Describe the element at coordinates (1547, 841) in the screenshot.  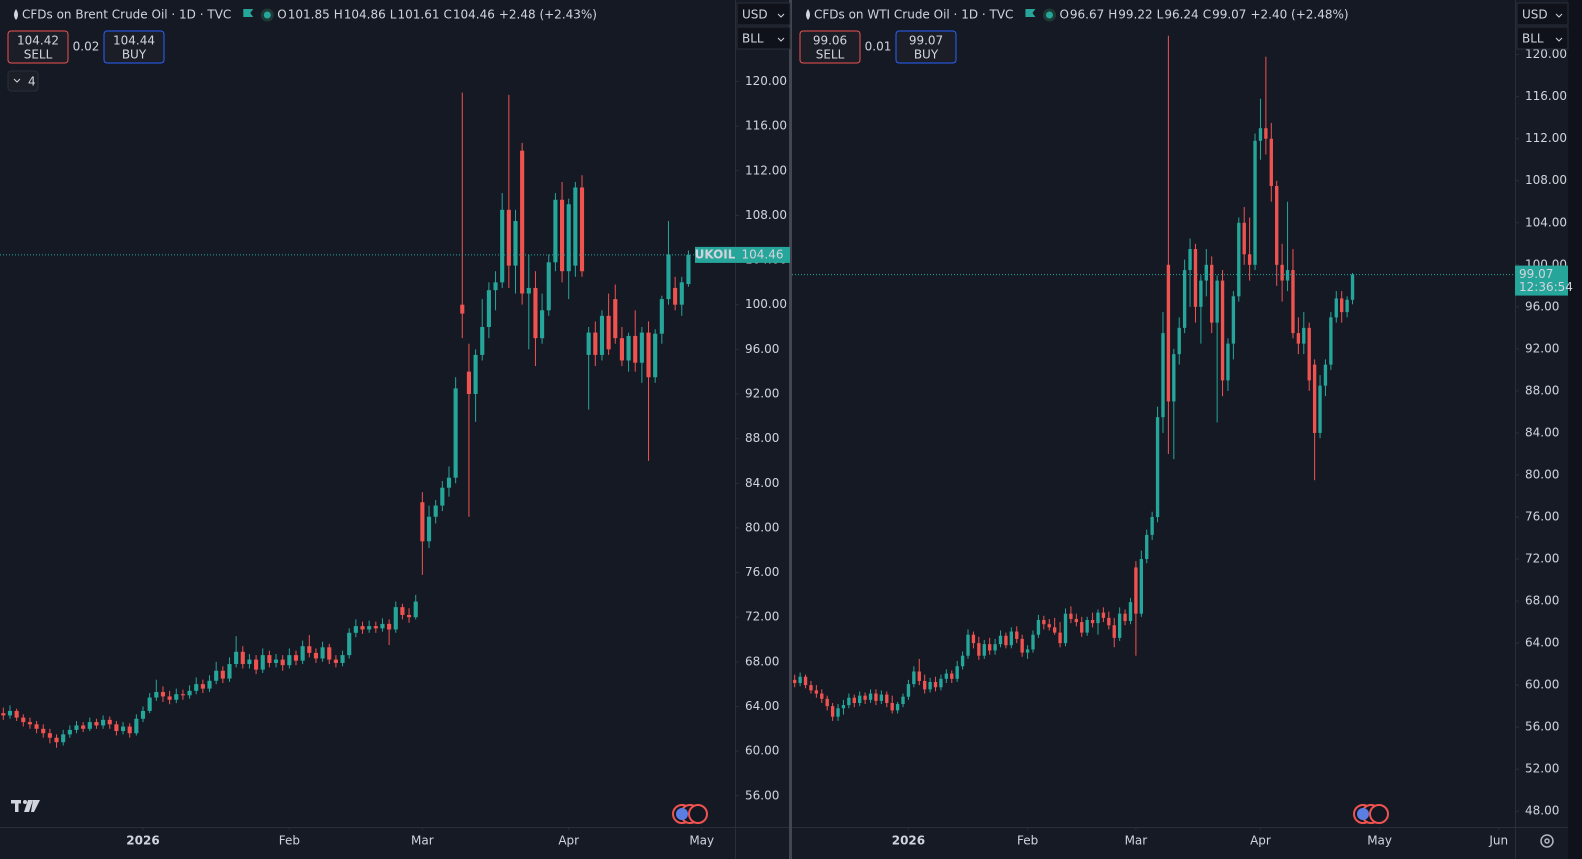
I see `settings-icon` at that location.